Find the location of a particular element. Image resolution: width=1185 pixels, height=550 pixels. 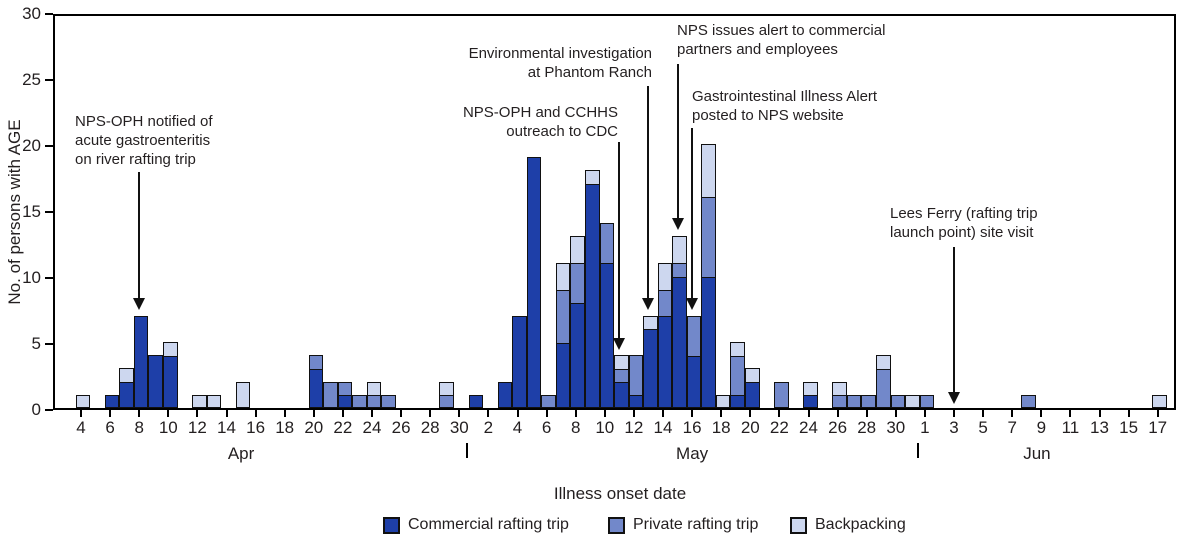

annotation-line: NPS-OPH and CCHHS is located at coordinates (540, 112).